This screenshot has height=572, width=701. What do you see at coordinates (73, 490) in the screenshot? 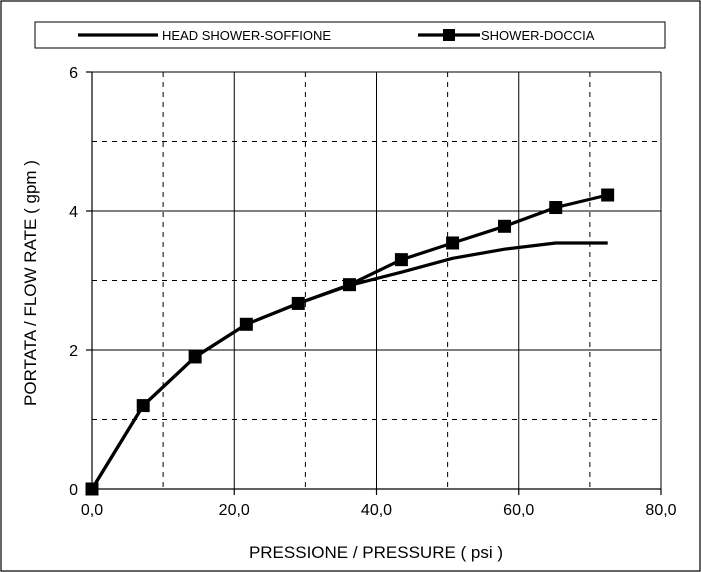
I see `y-tick-label: 0` at bounding box center [73, 490].